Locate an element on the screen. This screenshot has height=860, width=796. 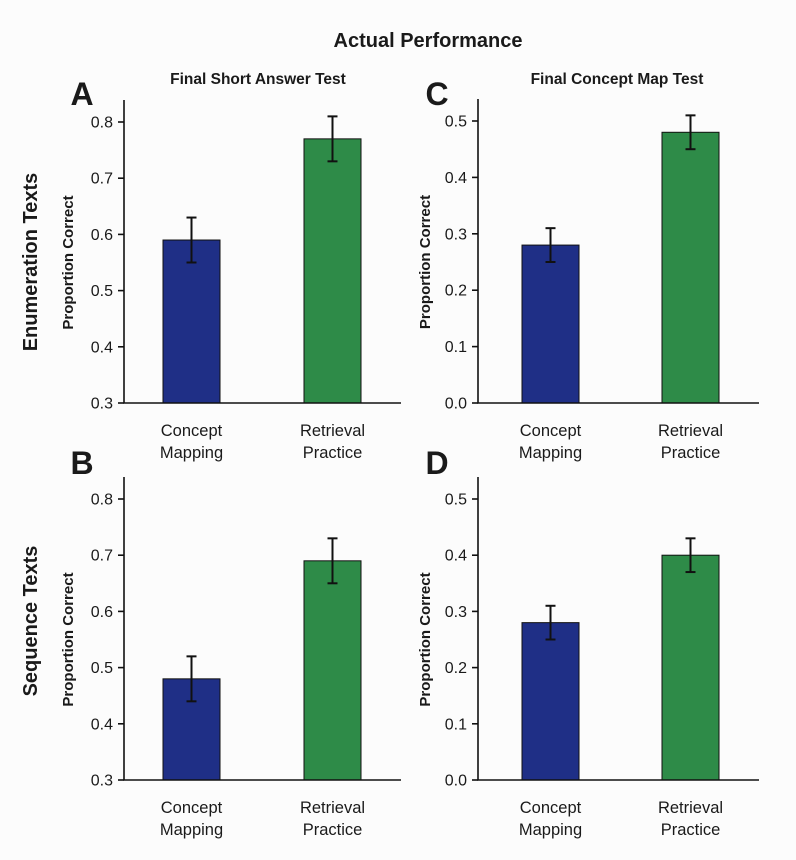
y-axis-label-d: Proportion Correct is located at coordinates (425, 639).